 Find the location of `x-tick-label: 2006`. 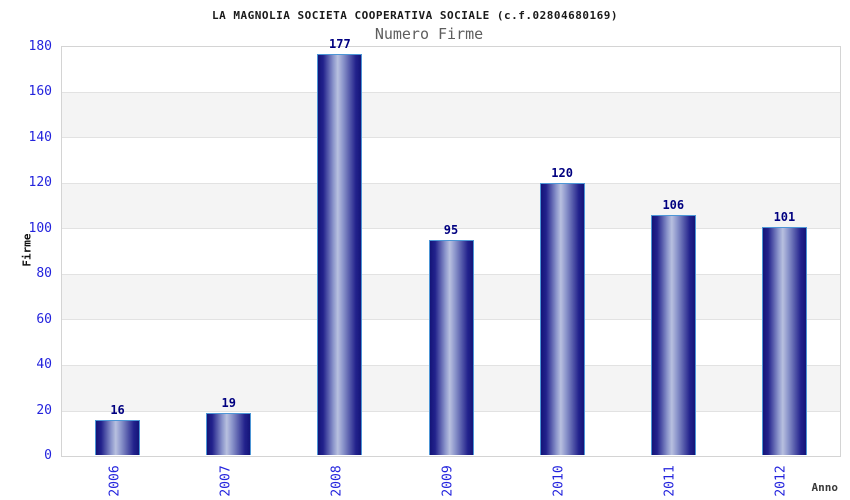

x-tick-label: 2006 is located at coordinates (115, 481).